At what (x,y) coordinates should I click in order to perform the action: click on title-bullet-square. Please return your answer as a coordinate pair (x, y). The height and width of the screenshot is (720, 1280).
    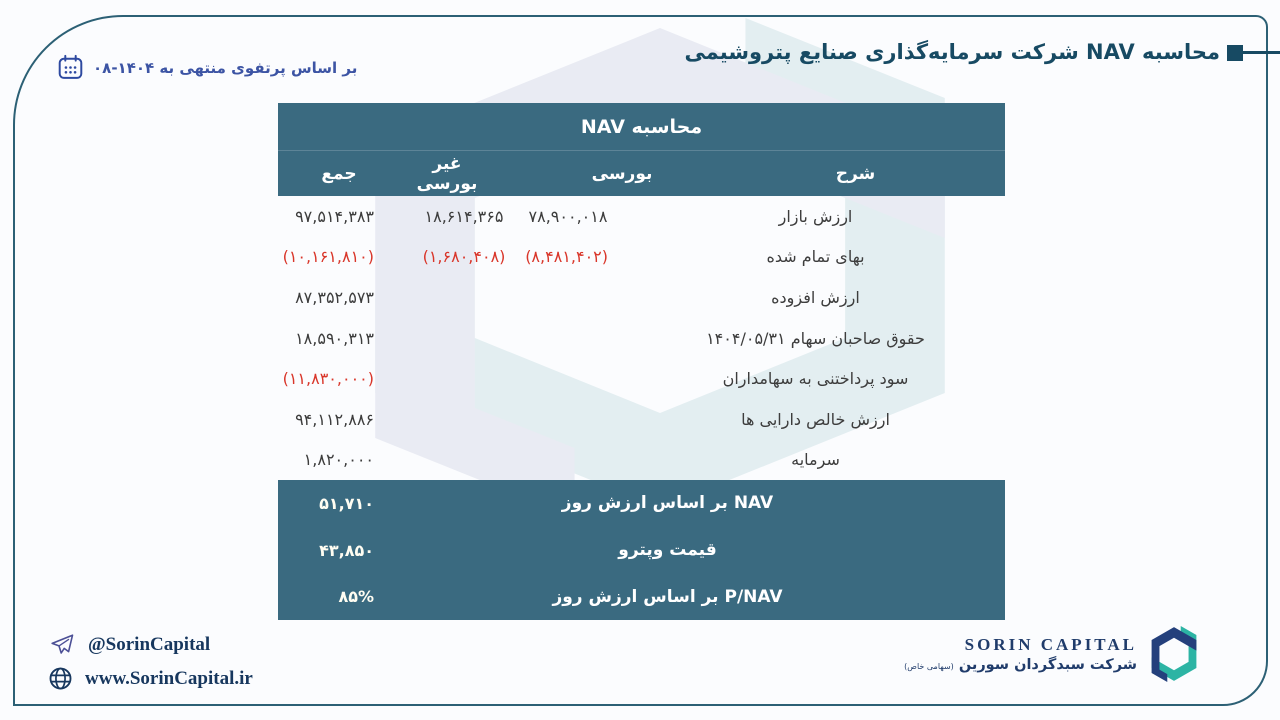
    Looking at the image, I should click on (1235, 53).